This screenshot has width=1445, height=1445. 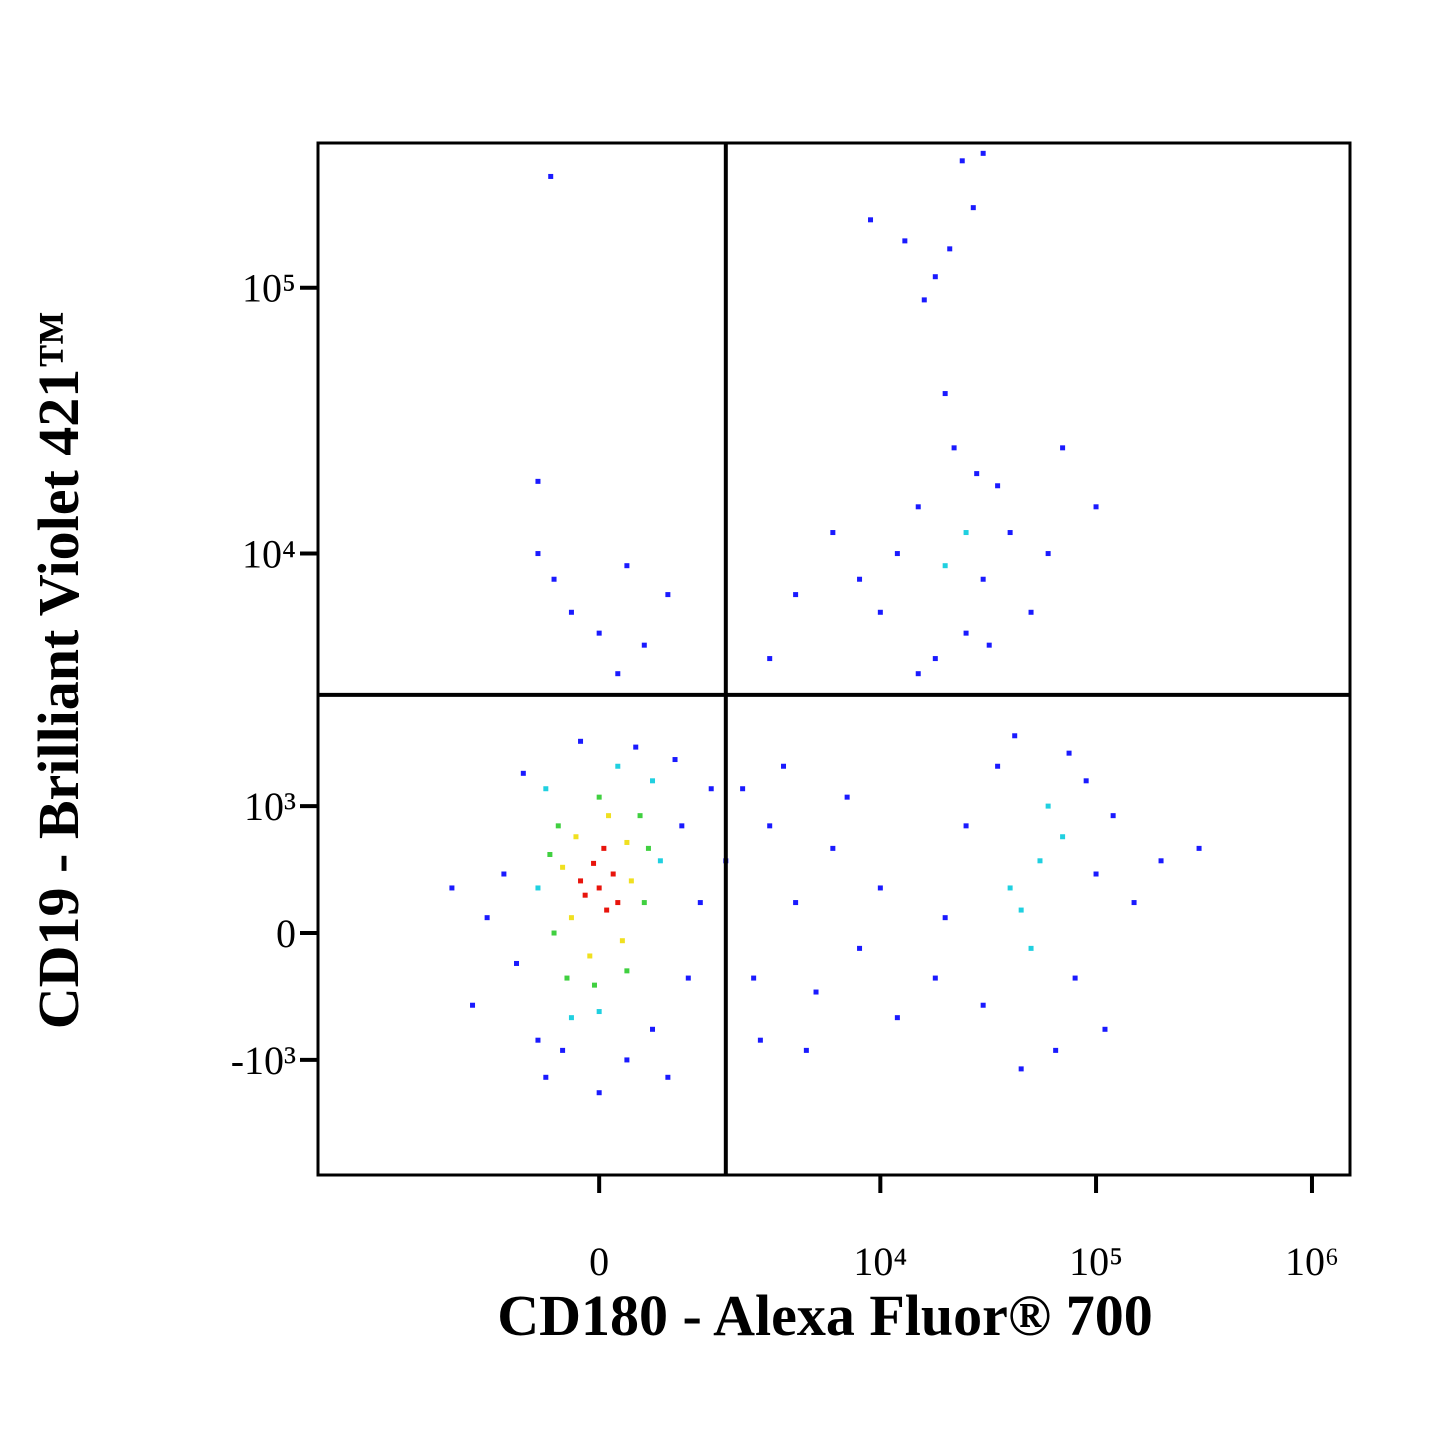 I want to click on x-tick-label: 10⁶, so click(x=1312, y=1261).